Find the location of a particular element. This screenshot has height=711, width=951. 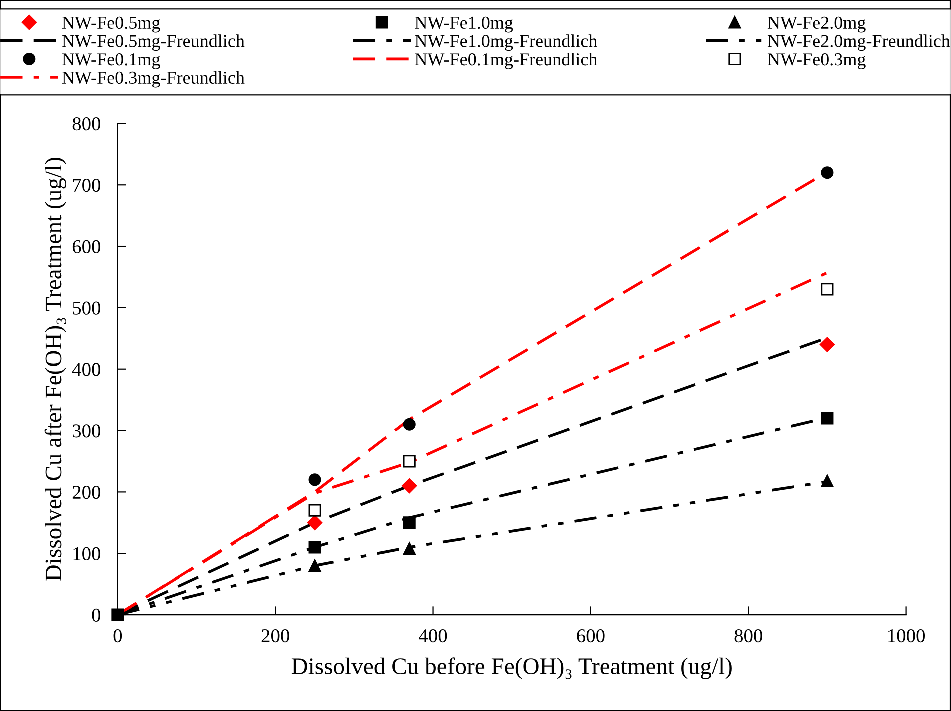

y-tick-label: 200 is located at coordinates (86, 493).